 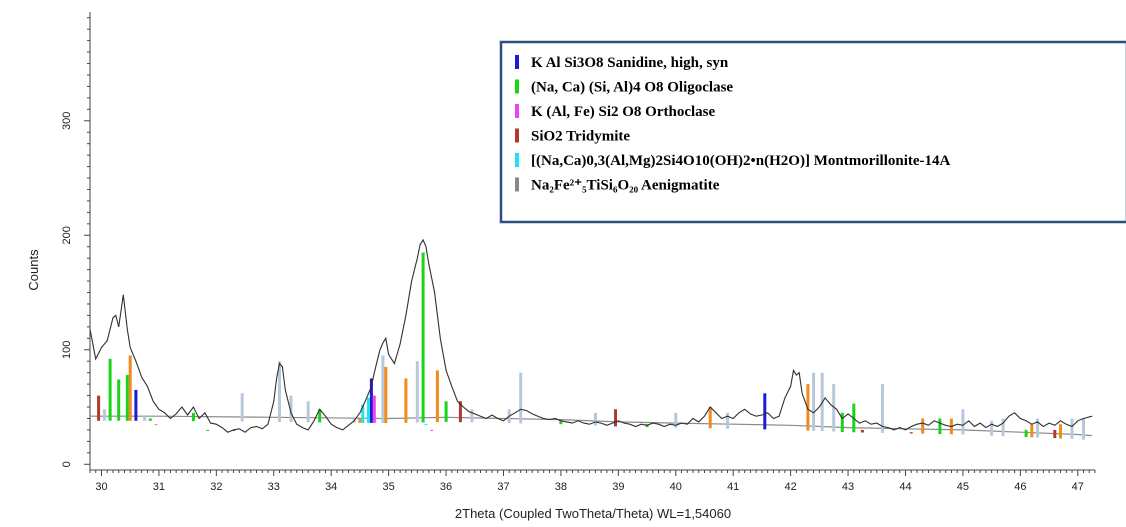 What do you see at coordinates (791, 487) in the screenshot?
I see `x-tick-label: 42` at bounding box center [791, 487].